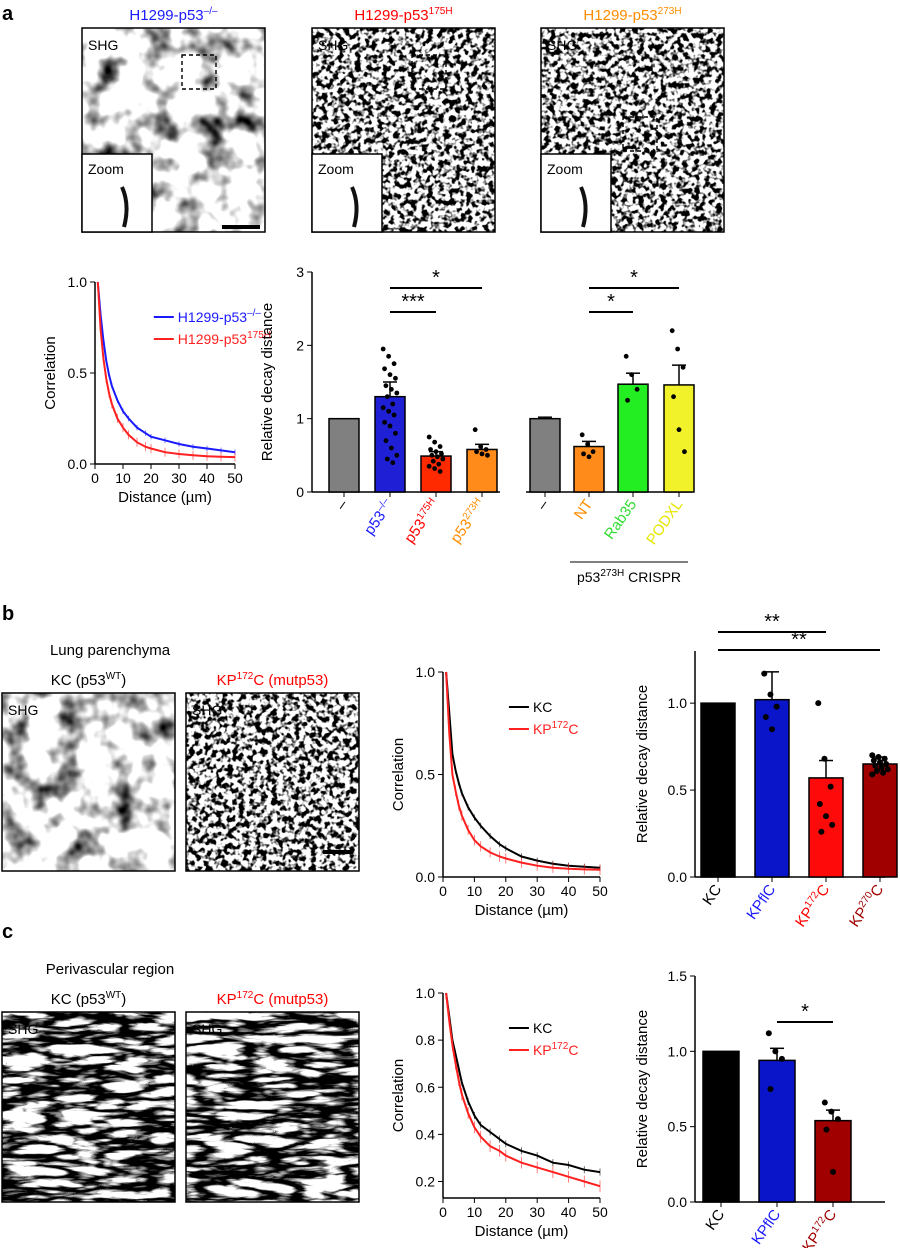 The width and height of the screenshot is (900, 1248). Describe the element at coordinates (467, 521) in the screenshot. I see `x-category-label-3: p53273H` at that location.